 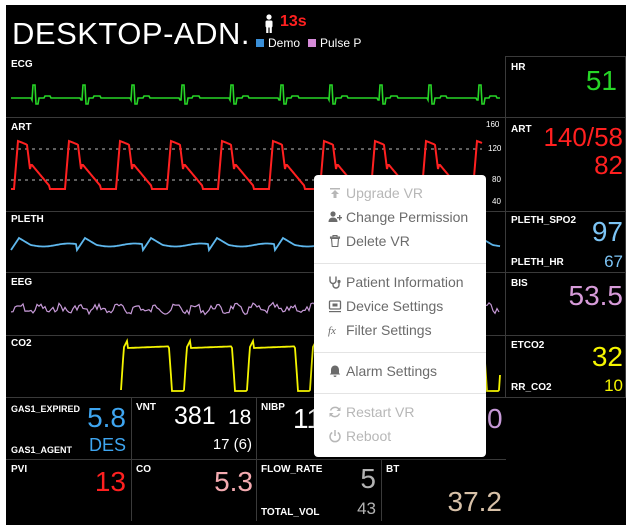 What do you see at coordinates (613, 385) in the screenshot?
I see `rr-co2-value: 10` at bounding box center [613, 385].